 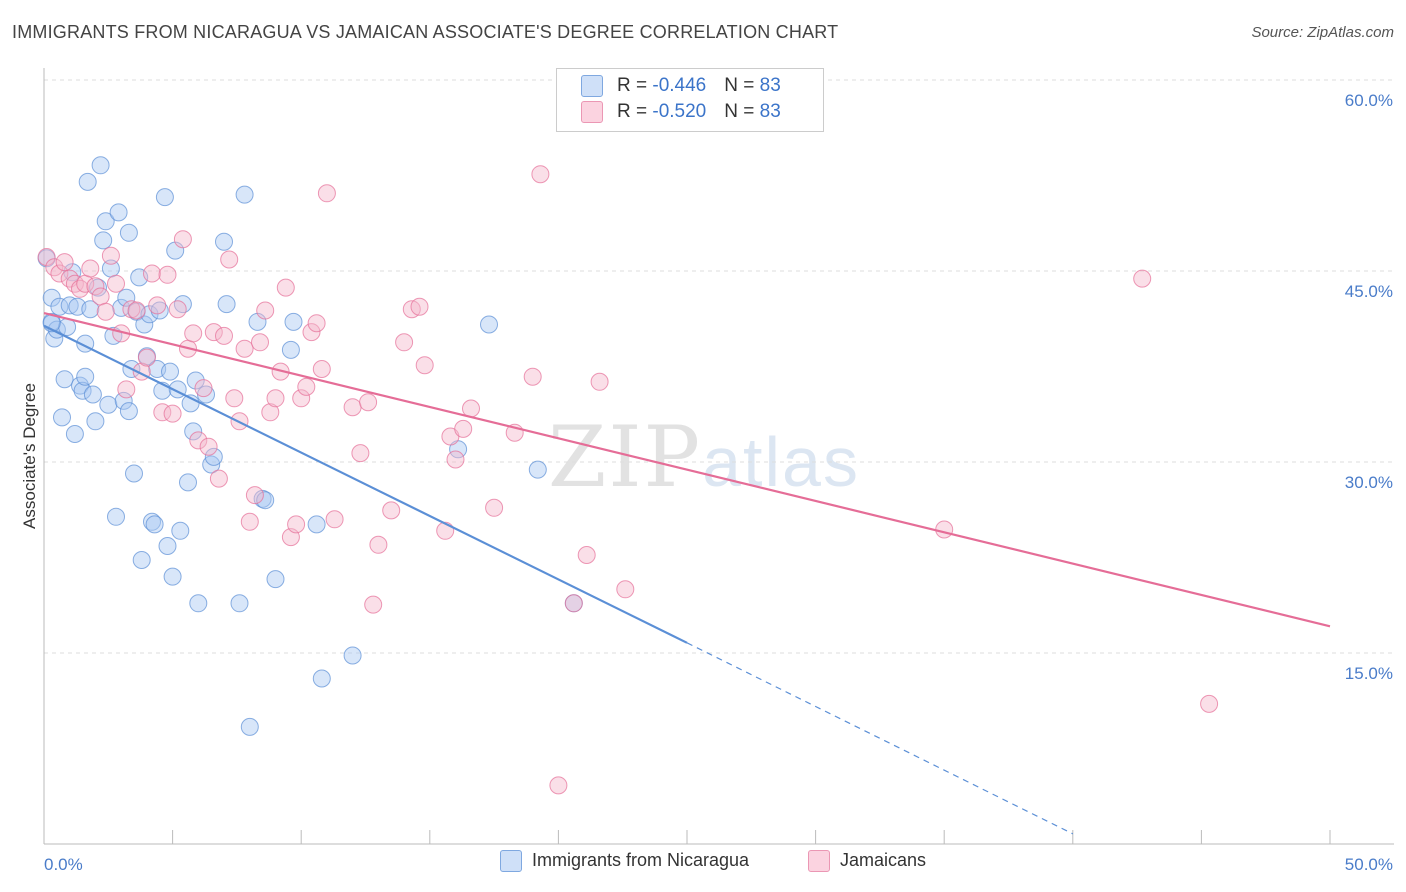 I want to click on legend-row-jamaicans: R = -0.520 N = 83, so click(x=681, y=113).